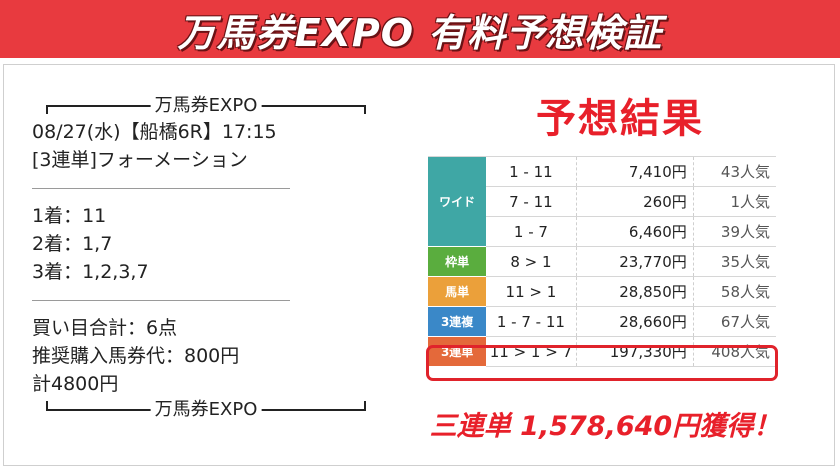 The width and height of the screenshot is (840, 470). I want to click on popularity: 67人気, so click(734, 321).